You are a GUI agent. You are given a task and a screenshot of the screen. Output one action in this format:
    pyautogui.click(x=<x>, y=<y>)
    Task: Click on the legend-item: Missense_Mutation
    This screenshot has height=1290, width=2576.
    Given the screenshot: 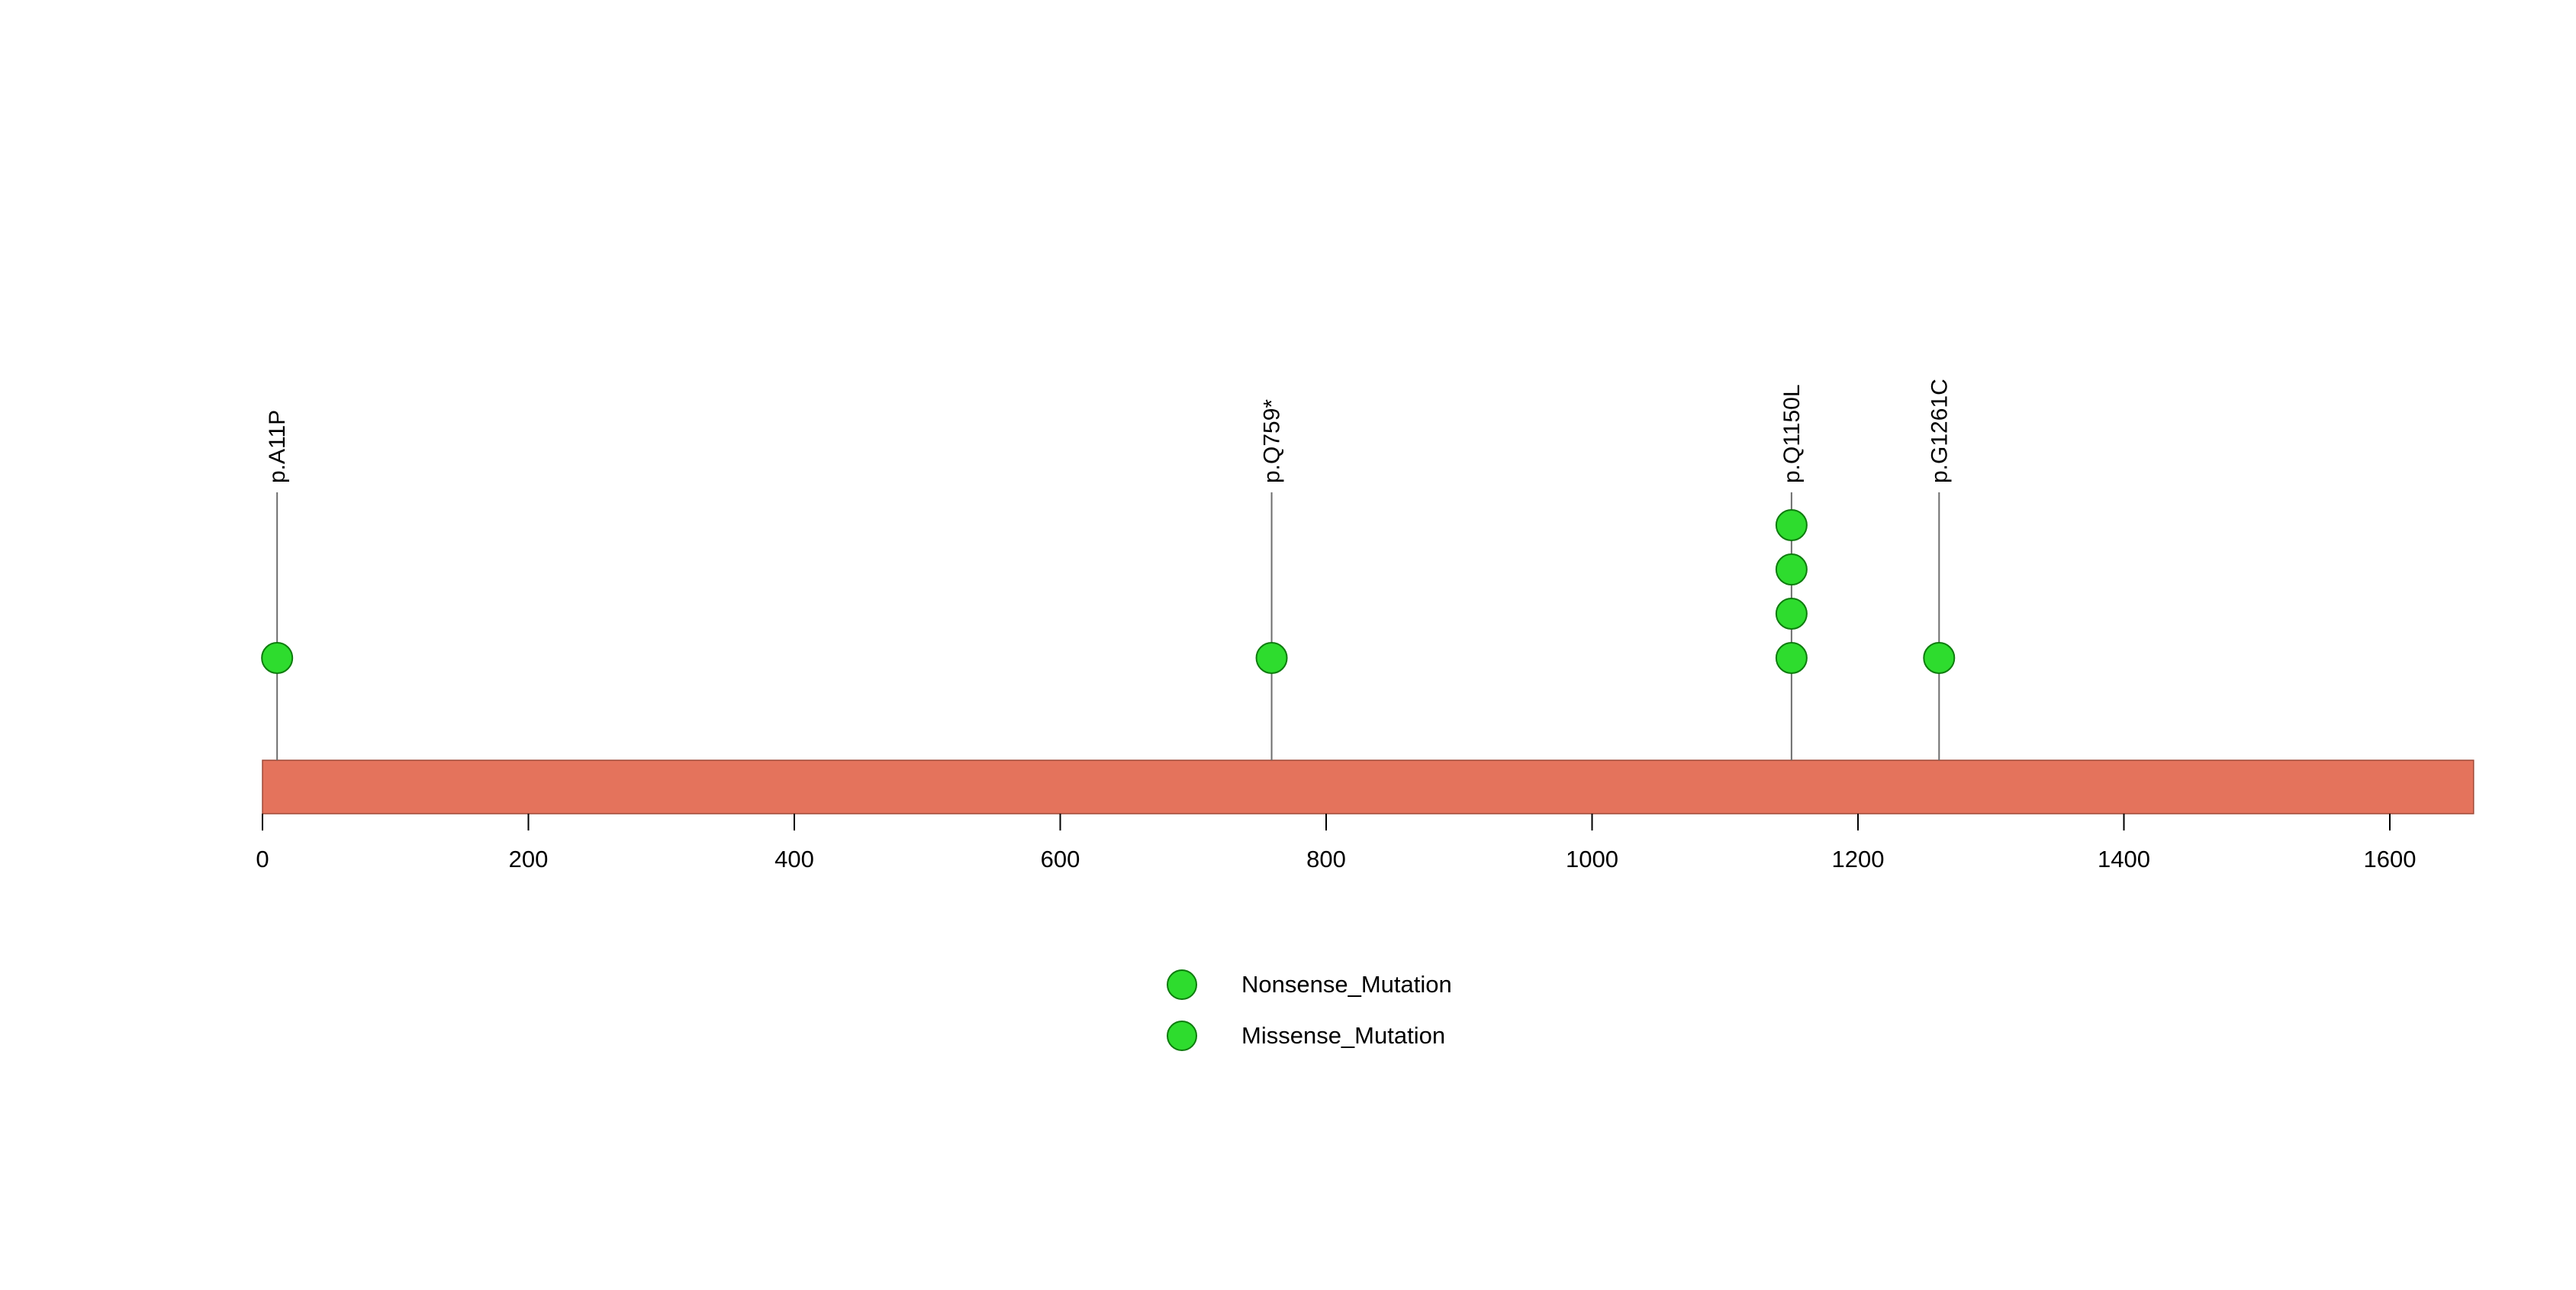 What is the action you would take?
    pyautogui.click(x=1309, y=1036)
    